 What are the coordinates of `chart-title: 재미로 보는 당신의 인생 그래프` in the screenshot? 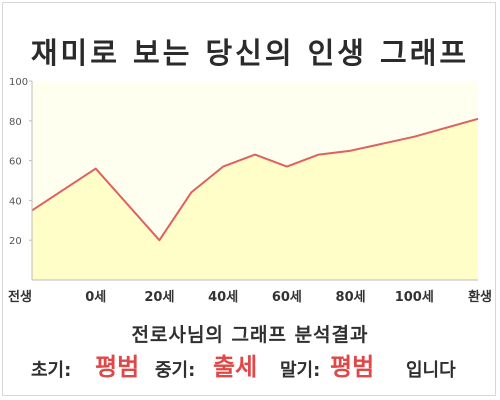 It's located at (250, 53).